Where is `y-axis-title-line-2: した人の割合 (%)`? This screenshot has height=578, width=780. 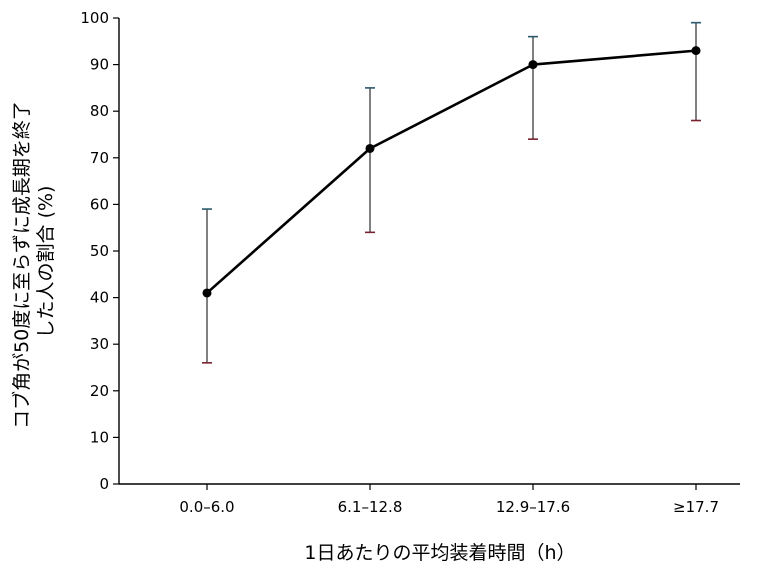
y-axis-title-line-2: した人の割合 (%) is located at coordinates (46, 262).